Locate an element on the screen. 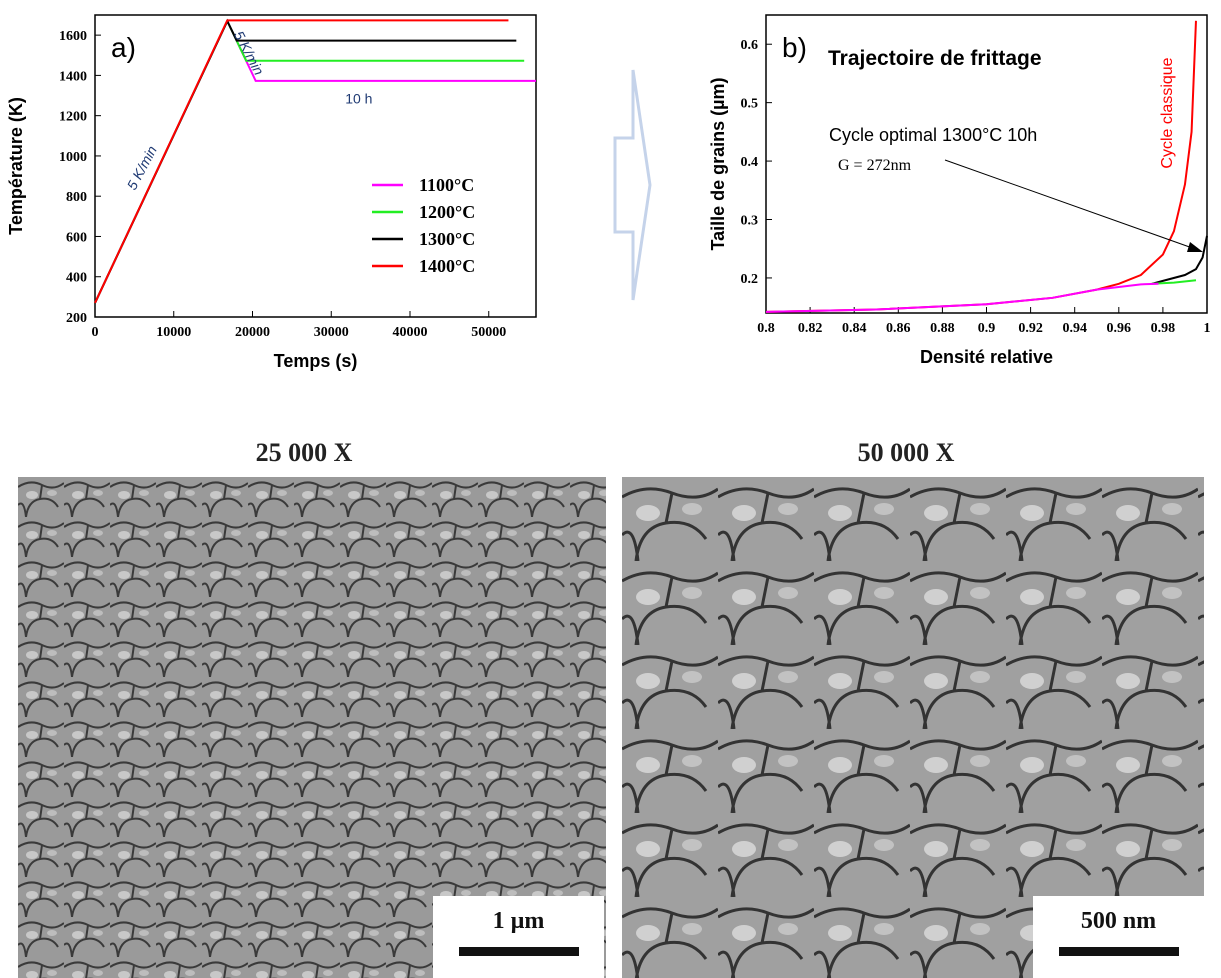 This screenshot has width=1221, height=978. chart-a-x-tick-label: 50000 is located at coordinates (488, 332).